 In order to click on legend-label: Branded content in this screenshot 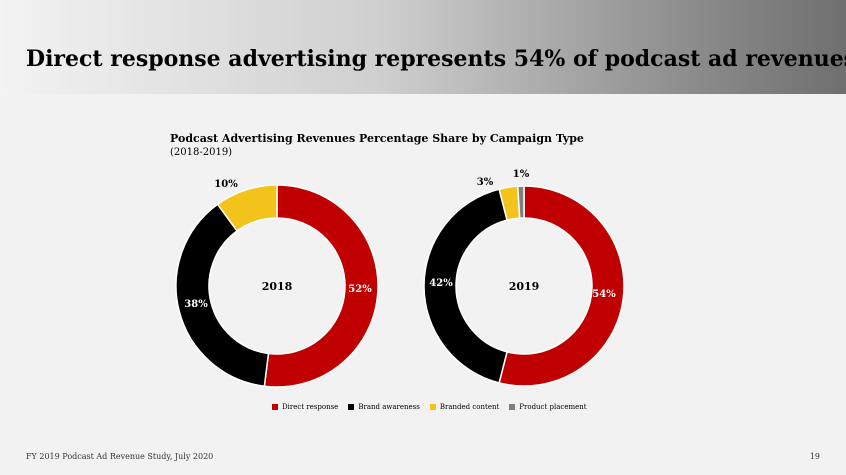, I will do `click(469, 407)`.